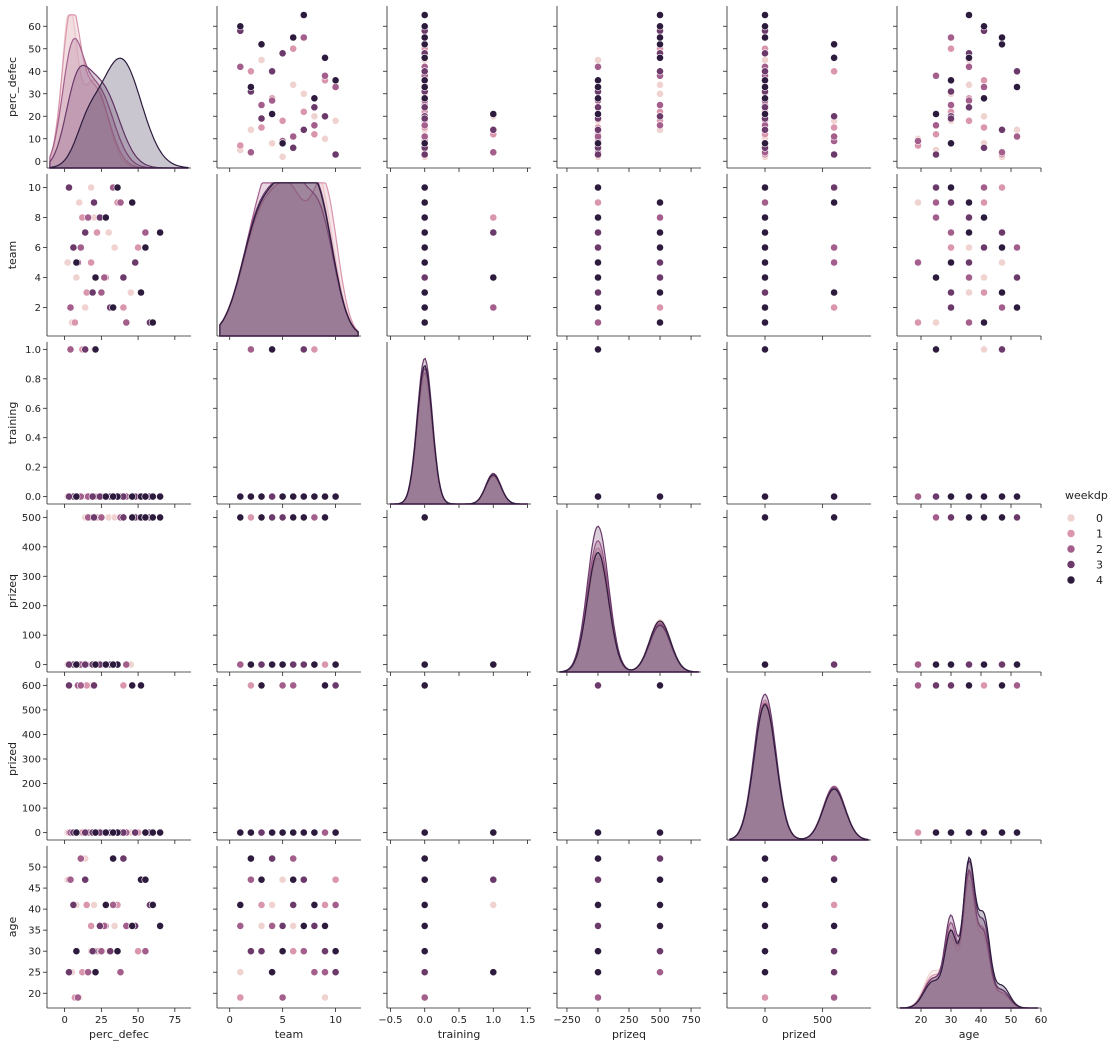 This screenshot has width=1119, height=1062. What do you see at coordinates (797, 89) in the screenshot?
I see `panel-perc_defec-vs-prized` at bounding box center [797, 89].